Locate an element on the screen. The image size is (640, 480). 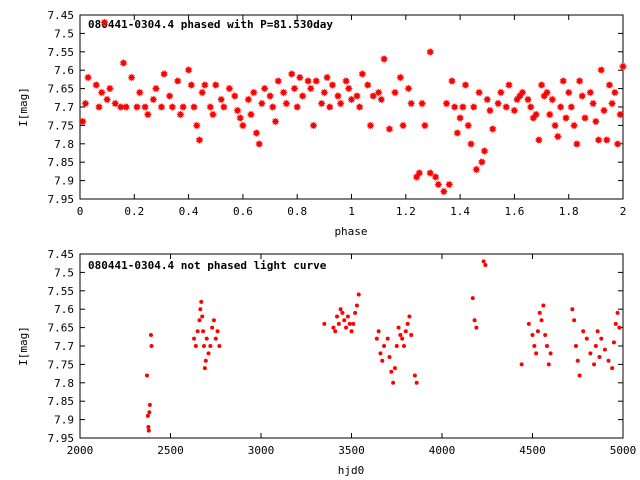
phased-y-tick-label: 7.5 is located at coordinates (64, 33).